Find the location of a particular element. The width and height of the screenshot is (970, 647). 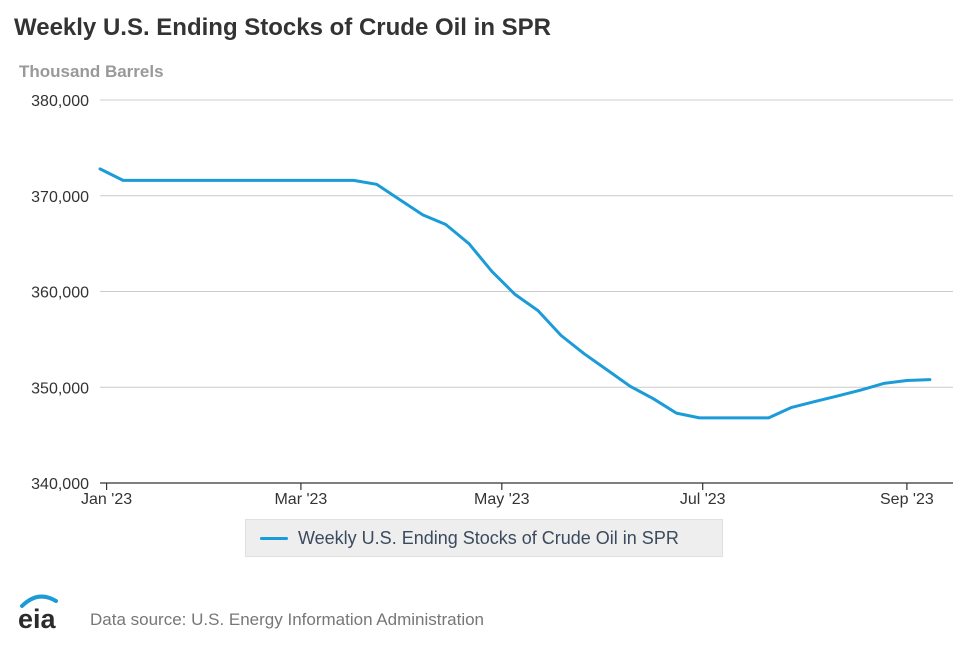

x-tick-label: May '23 is located at coordinates (502, 499).